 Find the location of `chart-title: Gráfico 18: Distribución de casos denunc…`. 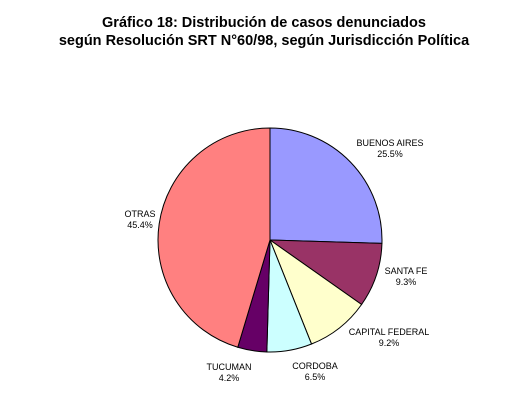

chart-title: Gráfico 18: Distribución de casos denunc… is located at coordinates (264, 32).